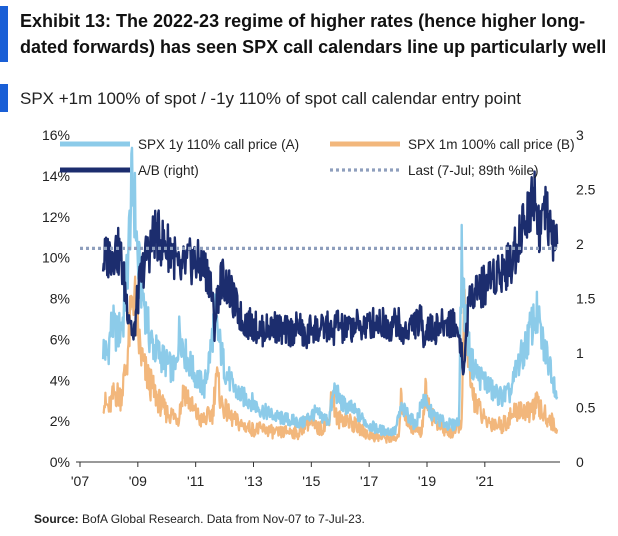 This screenshot has height=536, width=618. I want to click on x-tick-label: '19, so click(427, 481).